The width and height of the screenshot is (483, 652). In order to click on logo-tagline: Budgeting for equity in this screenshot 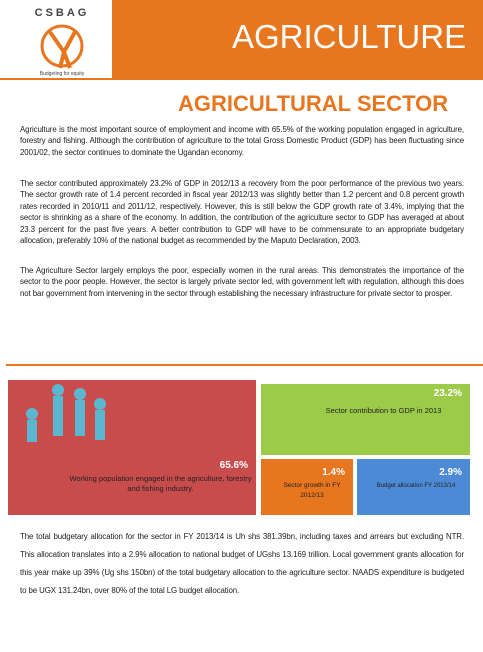, I will do `click(62, 74)`.